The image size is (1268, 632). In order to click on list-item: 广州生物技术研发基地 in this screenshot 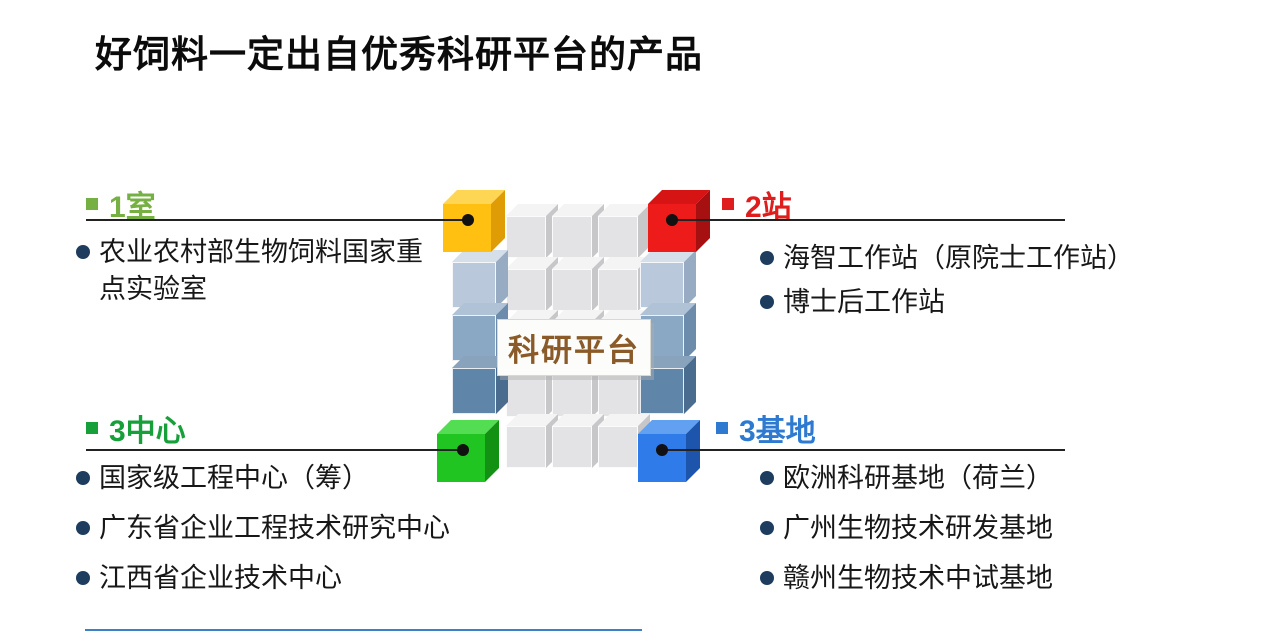, I will do `click(906, 528)`.